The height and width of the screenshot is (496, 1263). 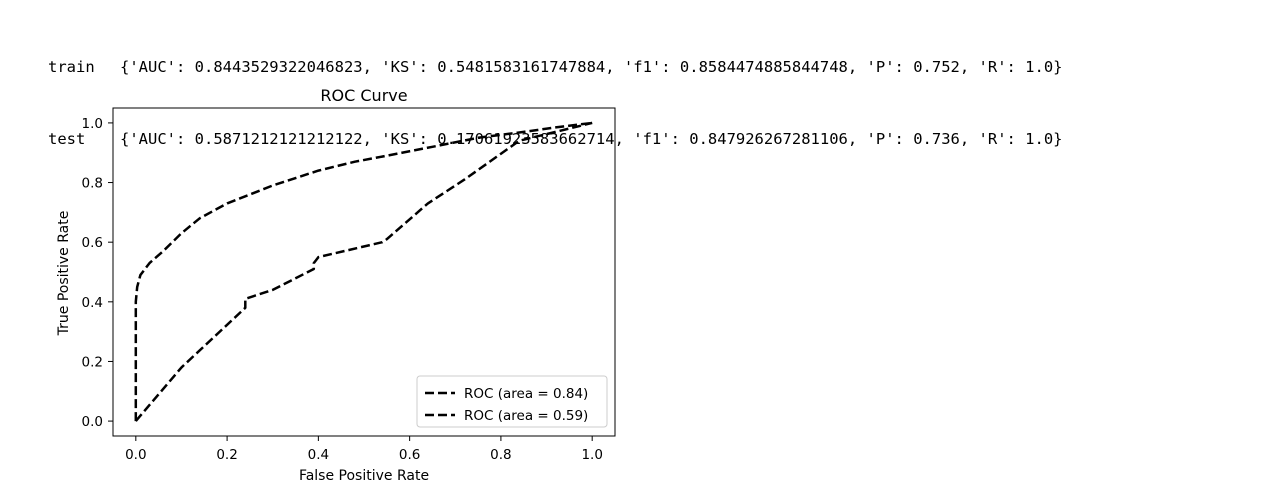 What do you see at coordinates (526, 416) in the screenshot?
I see `legend-label: ROC (area = 0.59)` at bounding box center [526, 416].